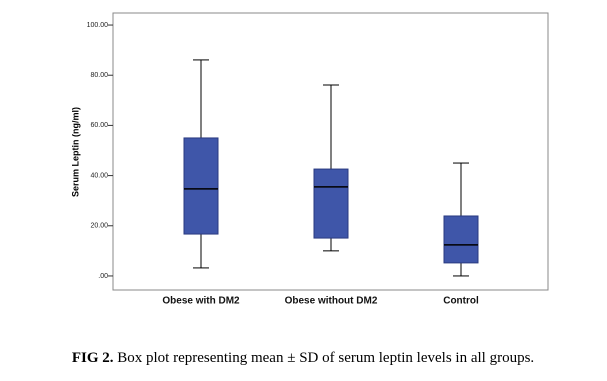  What do you see at coordinates (99, 226) in the screenshot?
I see `y-tick-label: 20.00` at bounding box center [99, 226].